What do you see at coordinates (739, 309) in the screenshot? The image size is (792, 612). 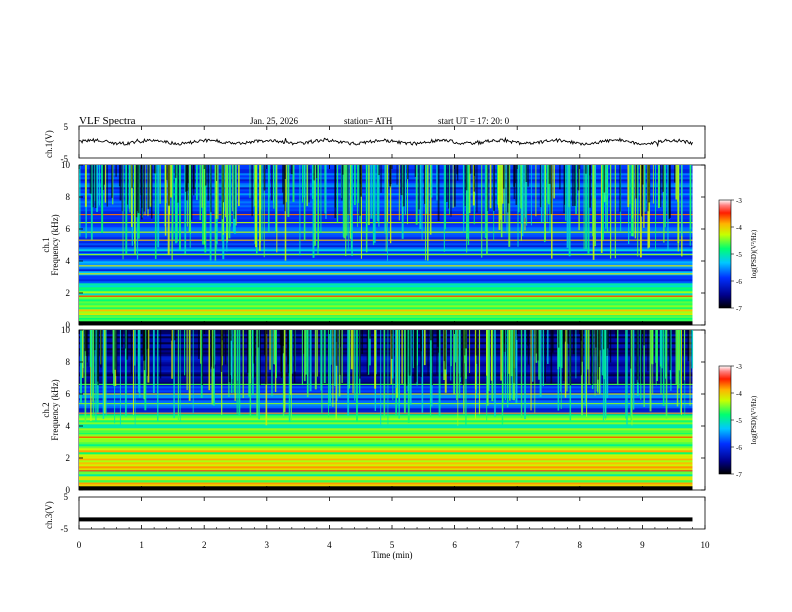 I see `colorbar-ch1-tick-label: -7` at bounding box center [739, 309].